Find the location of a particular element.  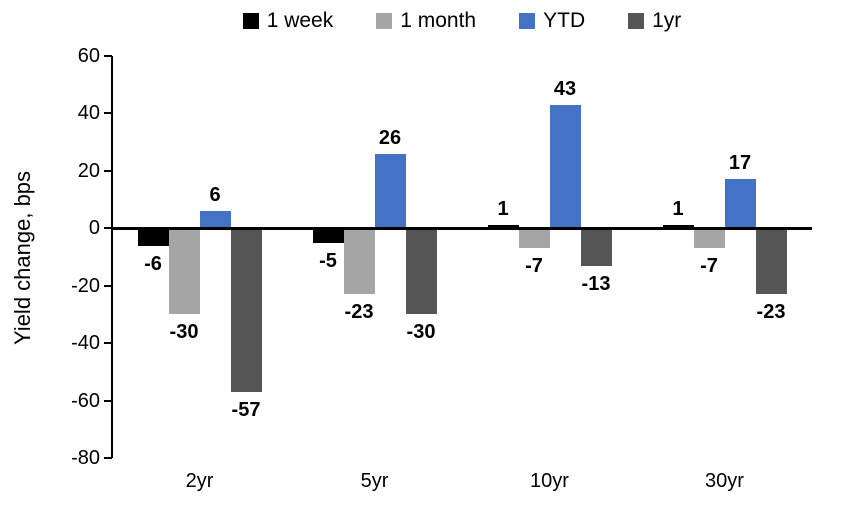

legend-item-1yr: 1yr is located at coordinates (654, 21).